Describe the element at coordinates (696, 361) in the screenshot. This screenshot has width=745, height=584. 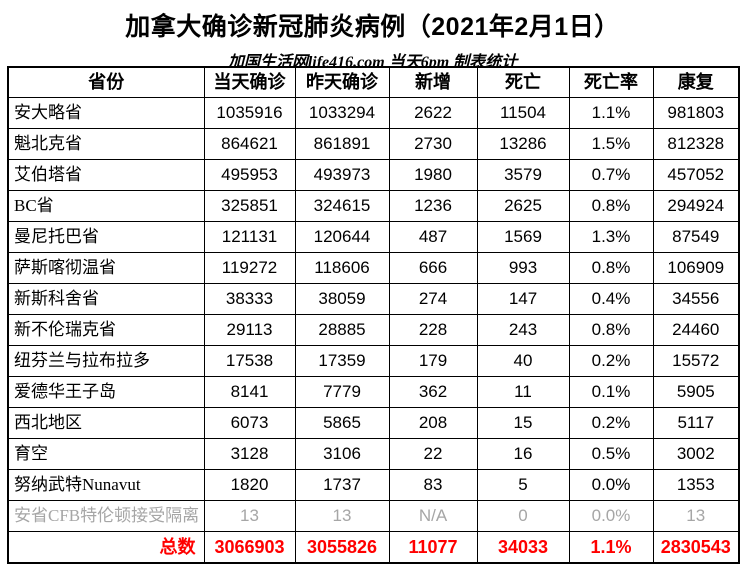
I see `cell-value: 15572` at that location.